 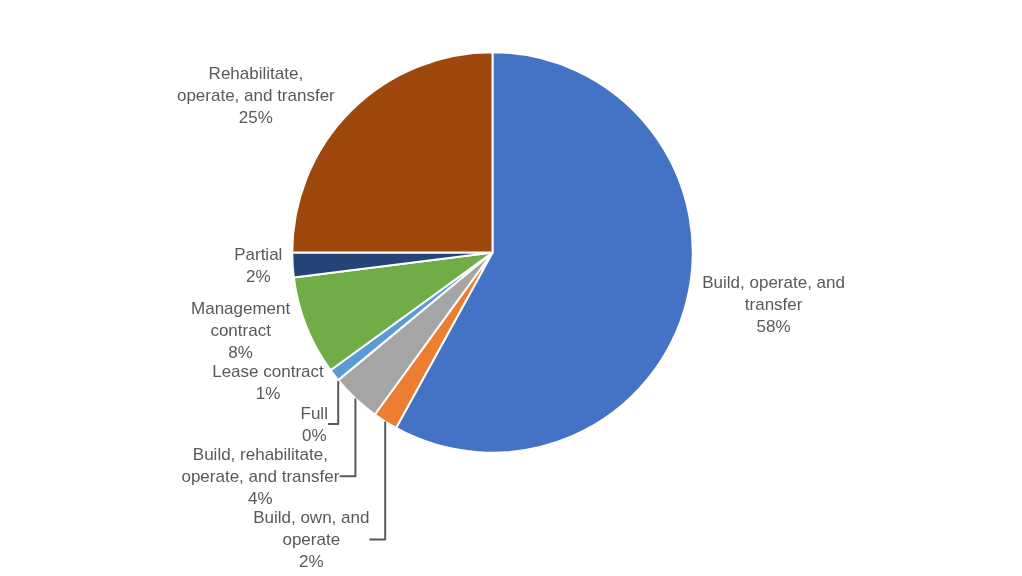 What do you see at coordinates (314, 413) in the screenshot?
I see `category-label: Full` at bounding box center [314, 413].